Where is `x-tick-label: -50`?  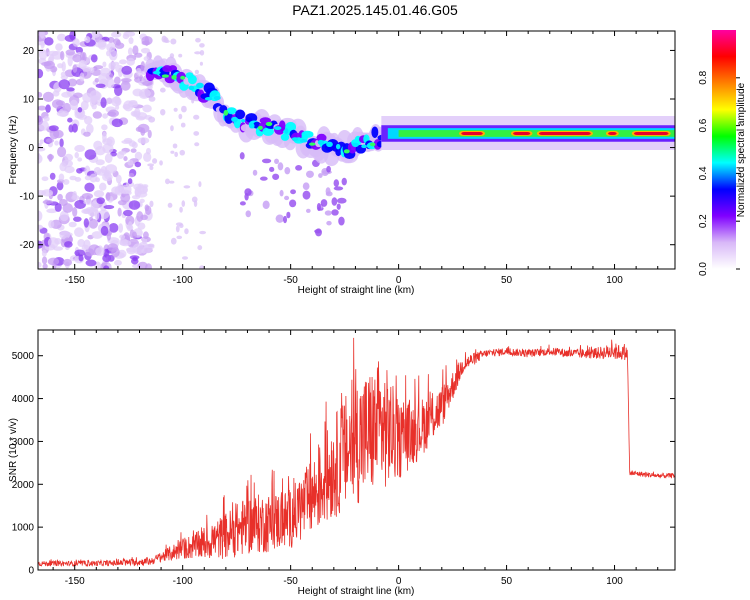
x-tick-label: -50 is located at coordinates (290, 280).